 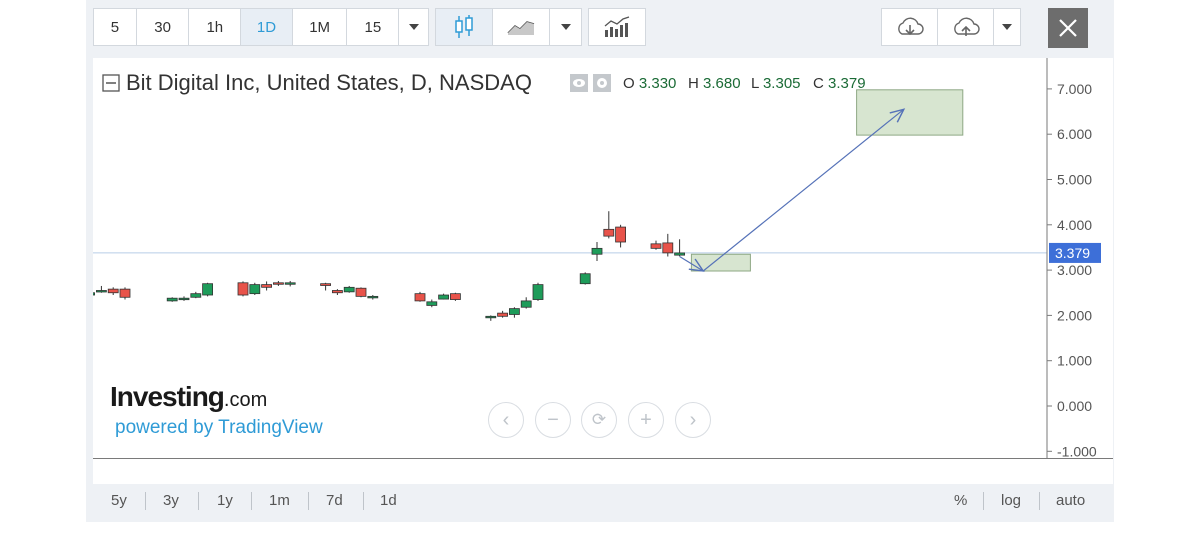 What do you see at coordinates (1072, 253) in the screenshot?
I see `last-price-tag-label: 3.379` at bounding box center [1072, 253].